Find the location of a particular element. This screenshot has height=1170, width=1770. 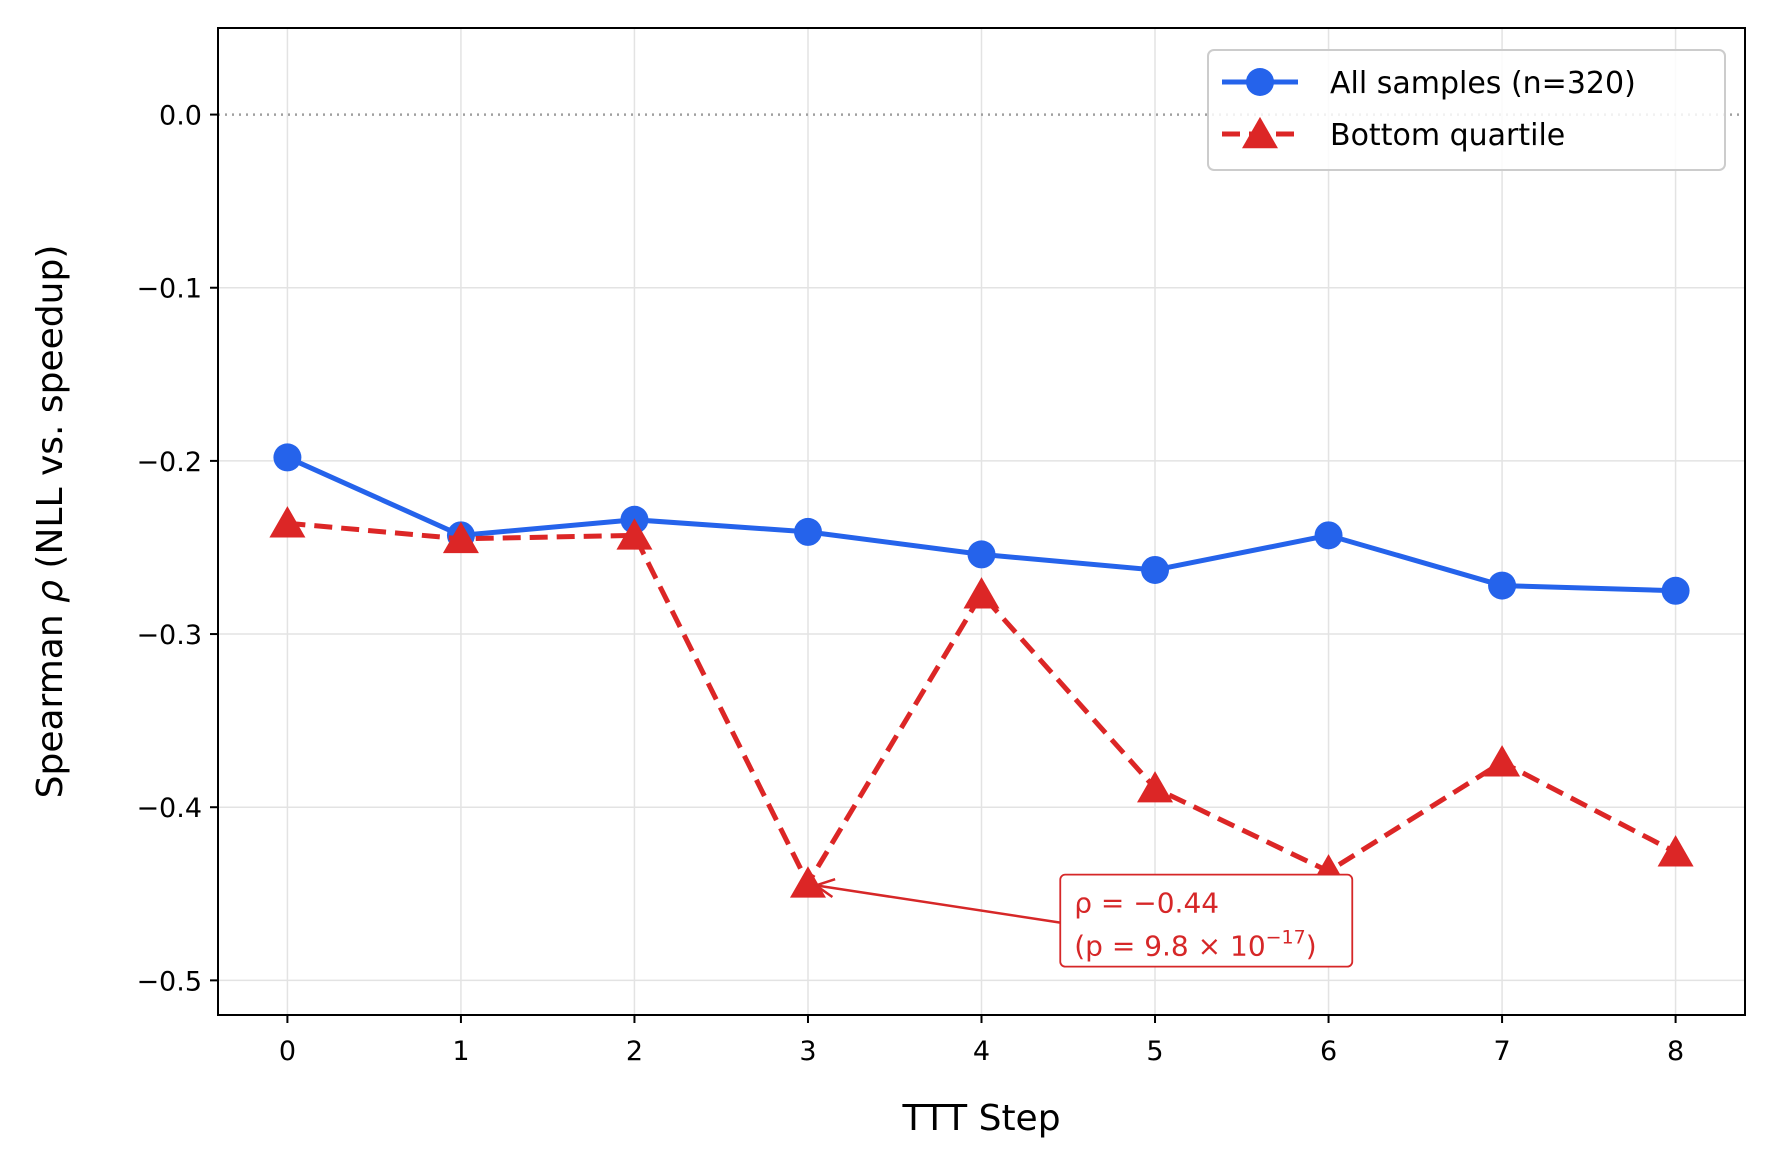

legend-swatch-circle is located at coordinates (1260, 82).